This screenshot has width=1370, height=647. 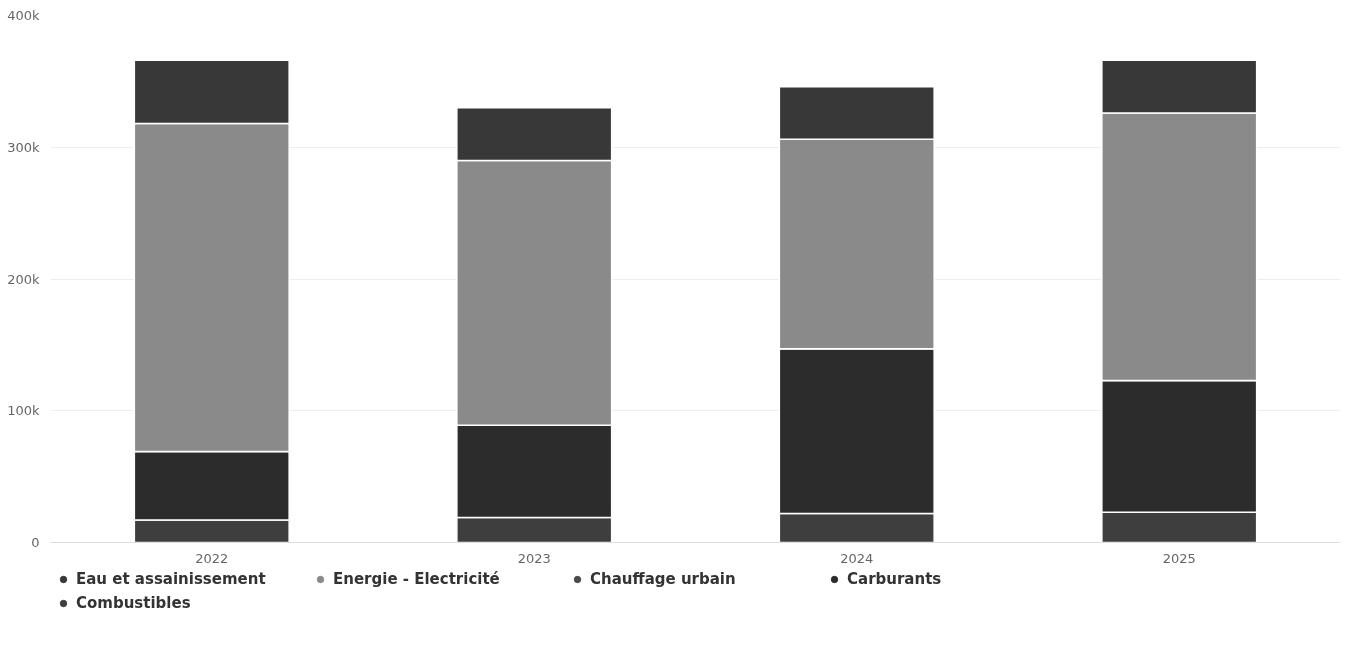 What do you see at coordinates (663, 579) in the screenshot?
I see `legend-label: Chauffage urbain` at bounding box center [663, 579].